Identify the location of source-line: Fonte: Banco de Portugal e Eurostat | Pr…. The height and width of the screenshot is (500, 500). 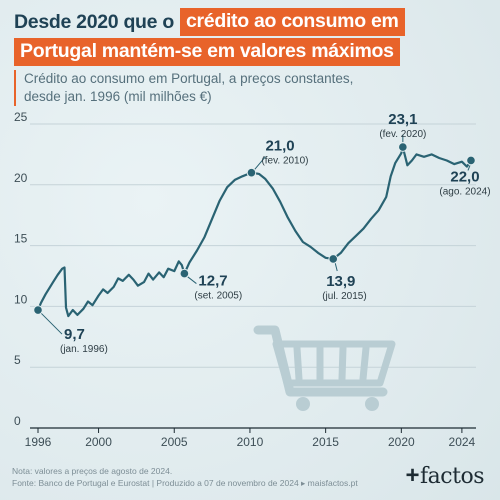
(185, 482).